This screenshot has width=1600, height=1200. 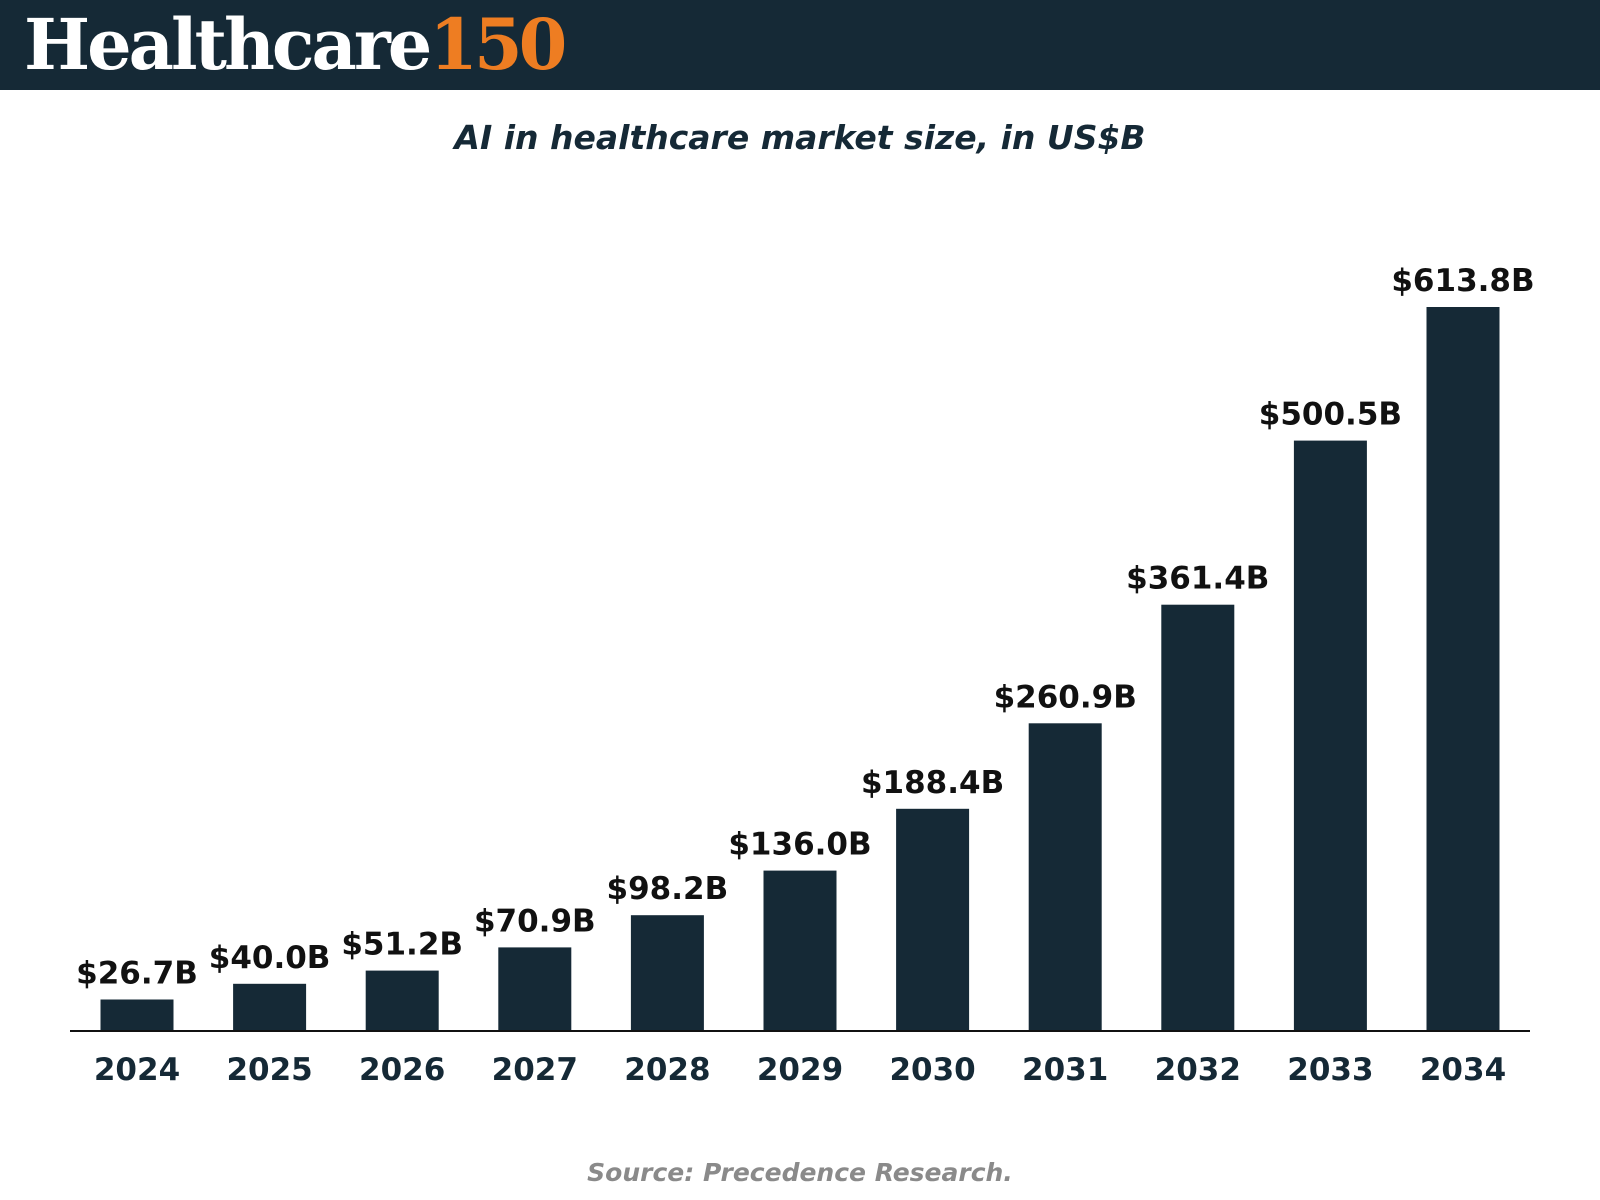 What do you see at coordinates (933, 919) in the screenshot?
I see `bar-2030` at bounding box center [933, 919].